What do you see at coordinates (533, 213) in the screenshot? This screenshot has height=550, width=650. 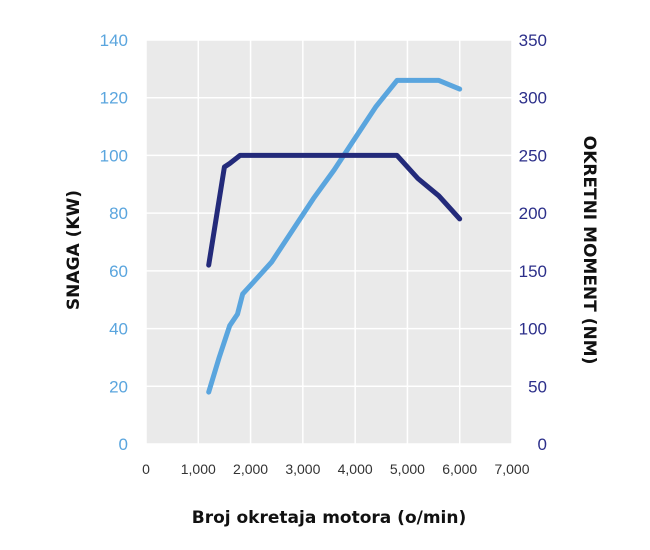 I see `right-y-tick-label: 200` at bounding box center [533, 213].